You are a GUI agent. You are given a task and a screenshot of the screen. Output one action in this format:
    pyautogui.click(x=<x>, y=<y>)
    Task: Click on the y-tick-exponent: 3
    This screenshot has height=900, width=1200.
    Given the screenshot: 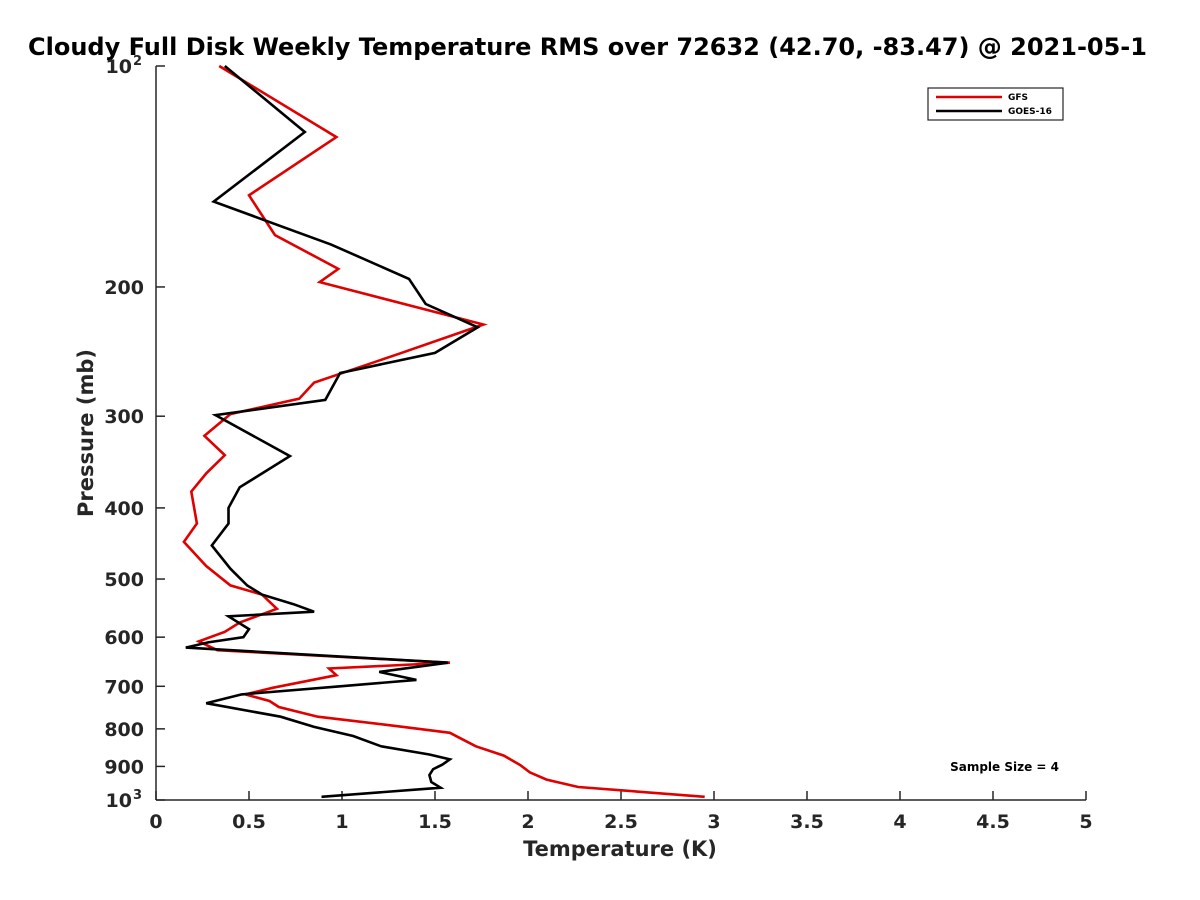 What is the action you would take?
    pyautogui.click(x=137, y=795)
    